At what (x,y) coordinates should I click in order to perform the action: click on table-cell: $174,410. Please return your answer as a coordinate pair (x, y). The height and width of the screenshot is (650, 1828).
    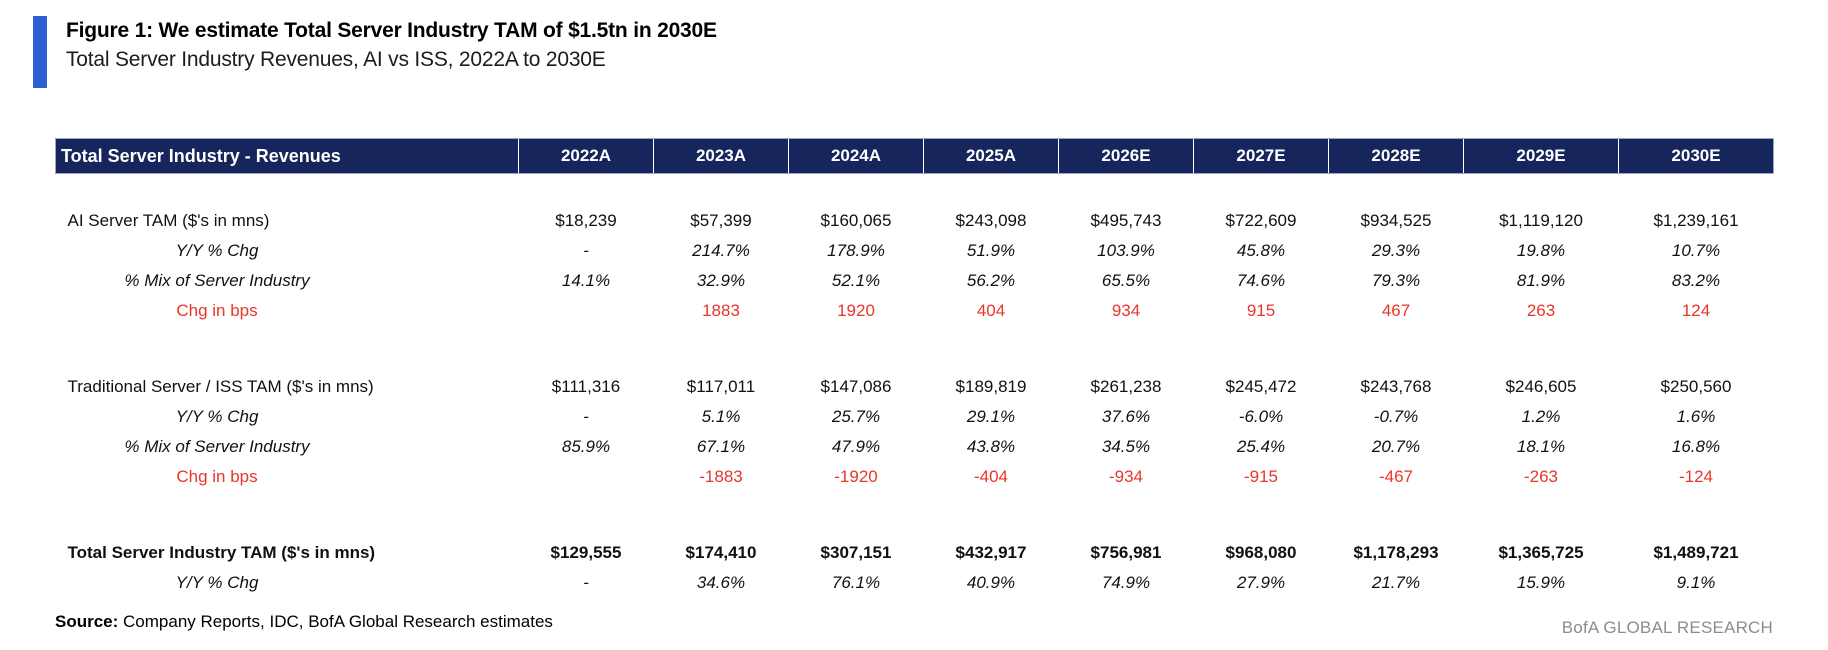
    Looking at the image, I should click on (721, 552).